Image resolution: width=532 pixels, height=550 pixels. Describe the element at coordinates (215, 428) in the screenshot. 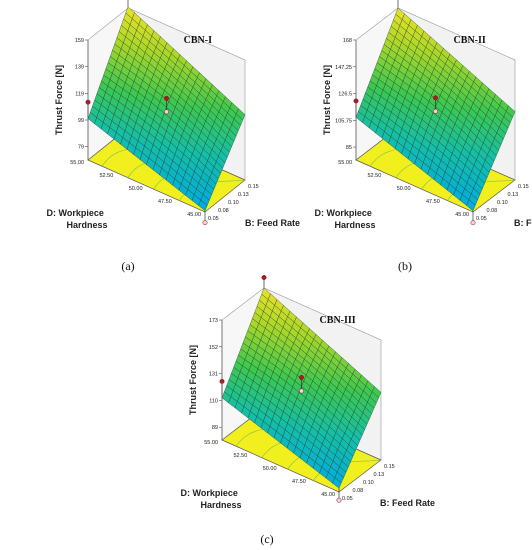

I see `z-tick-label: 89` at that location.